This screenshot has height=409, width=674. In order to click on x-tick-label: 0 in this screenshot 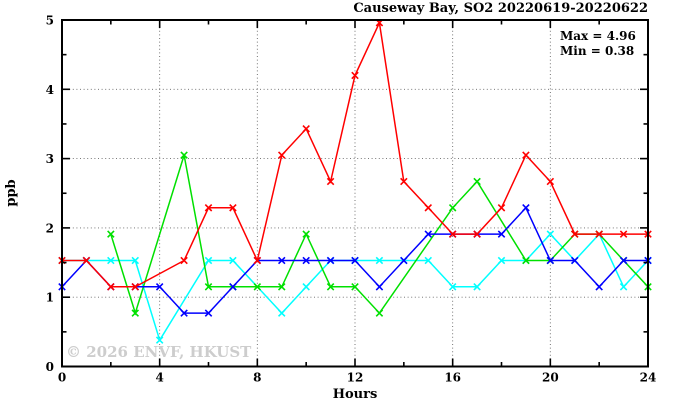, I will do `click(62, 378)`.